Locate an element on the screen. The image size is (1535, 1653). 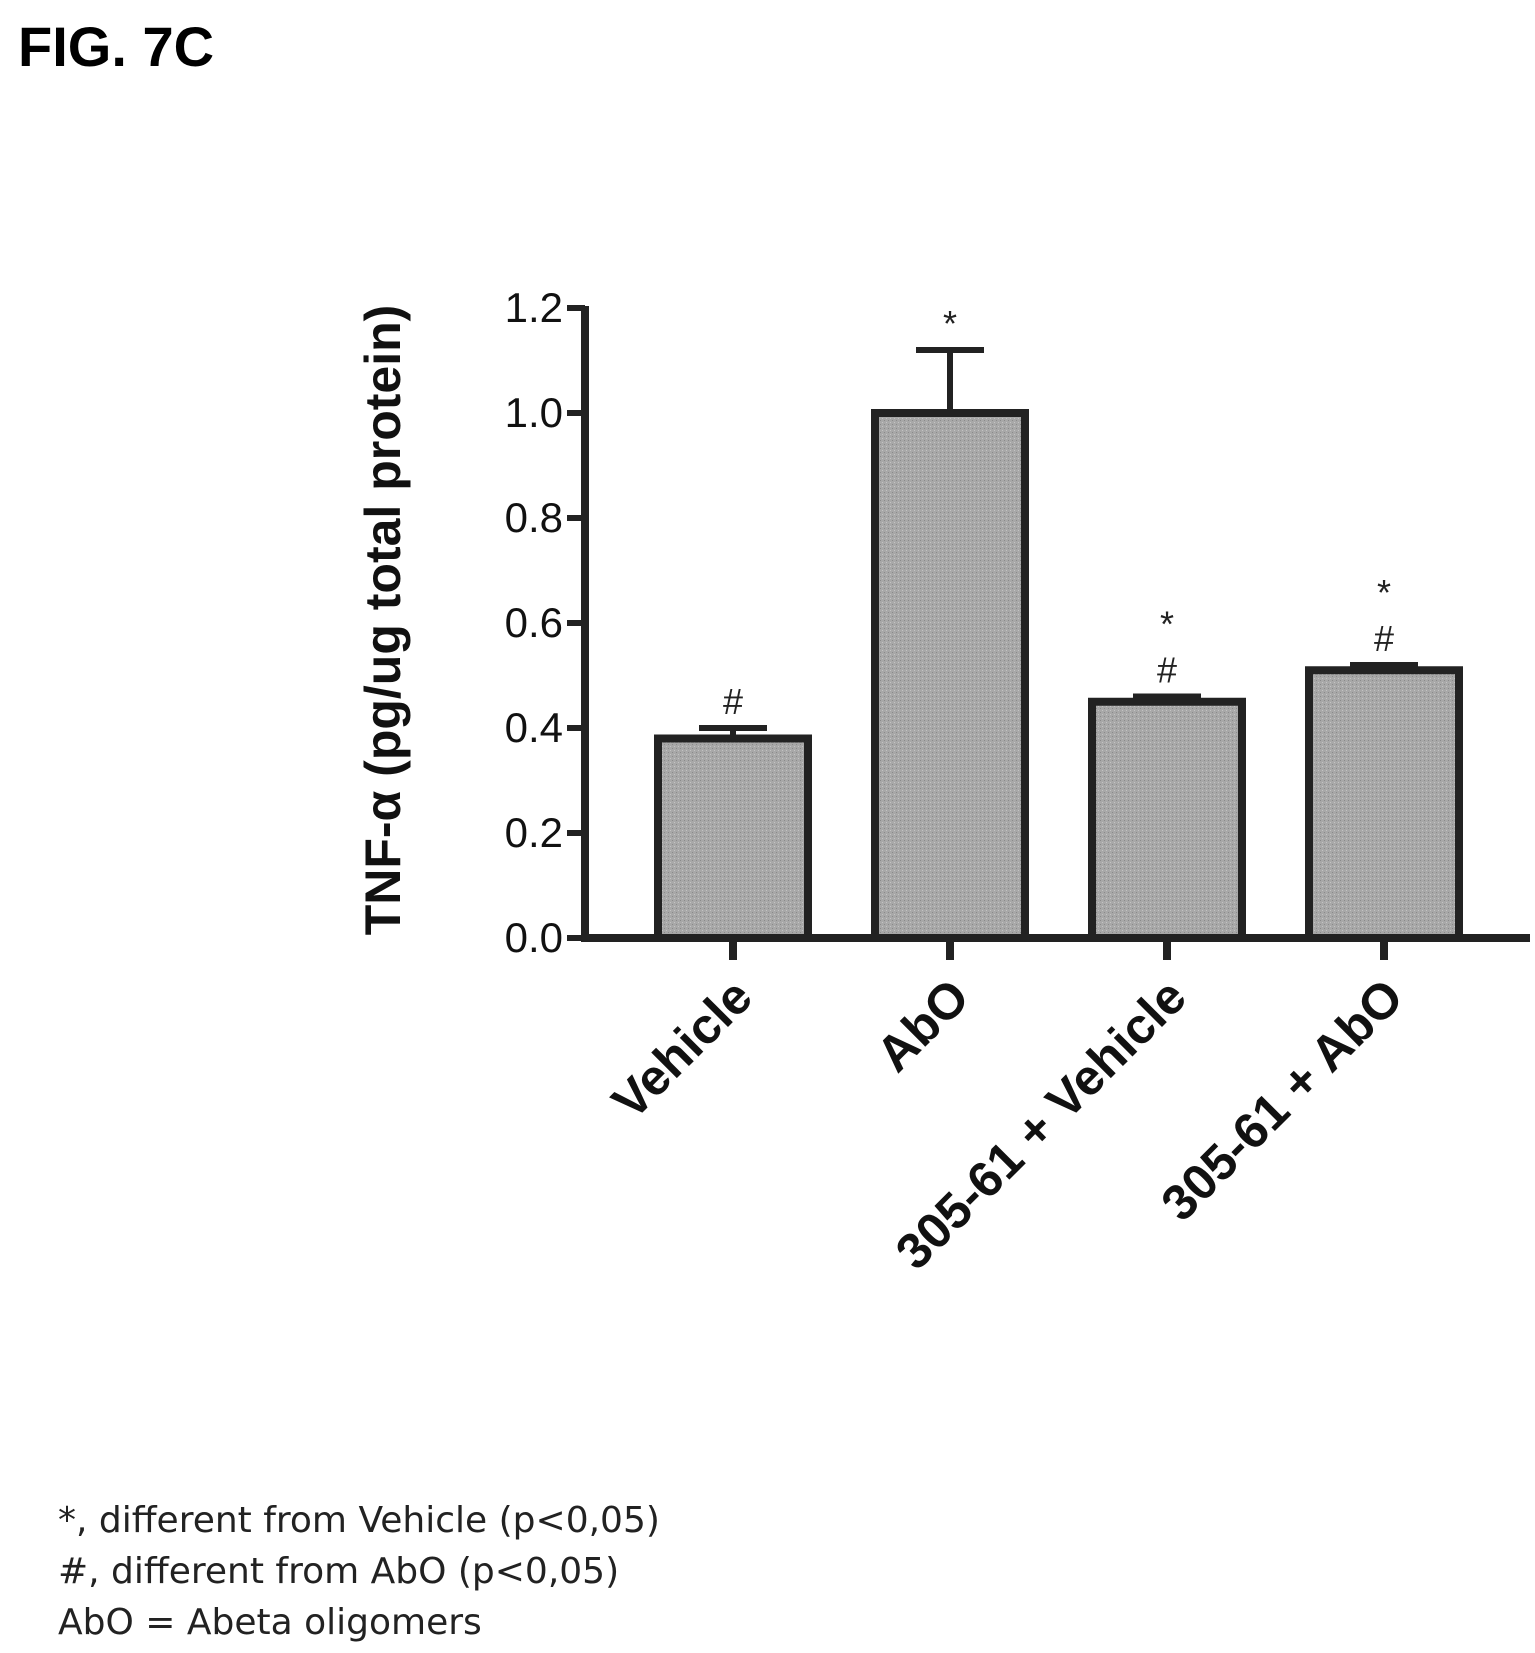
y-tick-label: 0.6 is located at coordinates (534, 622).